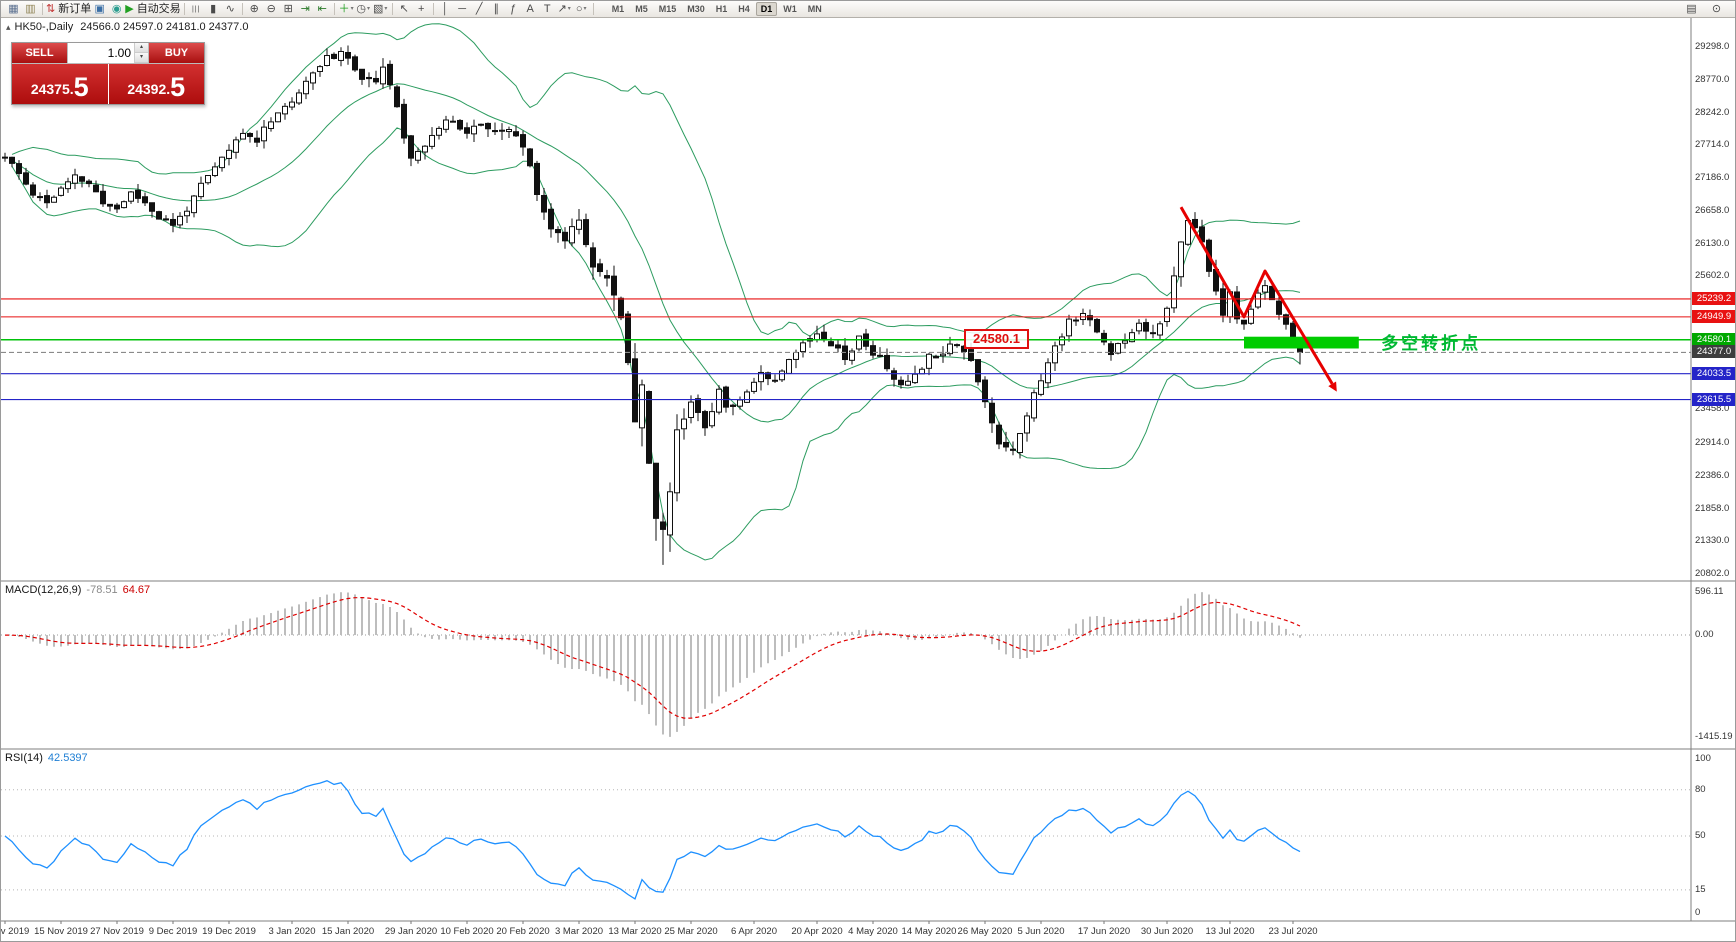 This screenshot has height=942, width=1736. I want to click on timeframe-m30-button: M30, so click(696, 9).